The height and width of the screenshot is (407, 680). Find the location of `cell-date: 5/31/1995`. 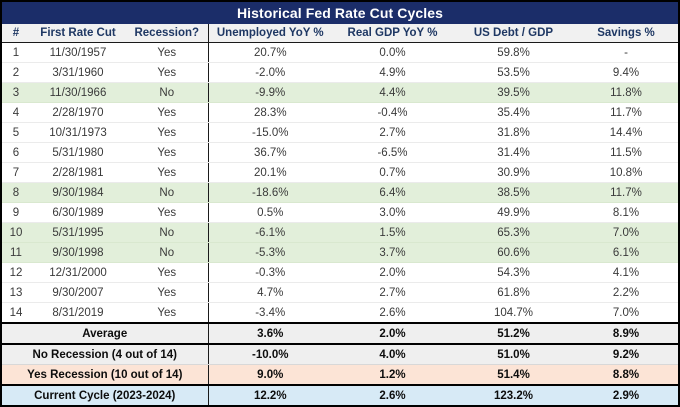

cell-date: 5/31/1995 is located at coordinates (78, 232).